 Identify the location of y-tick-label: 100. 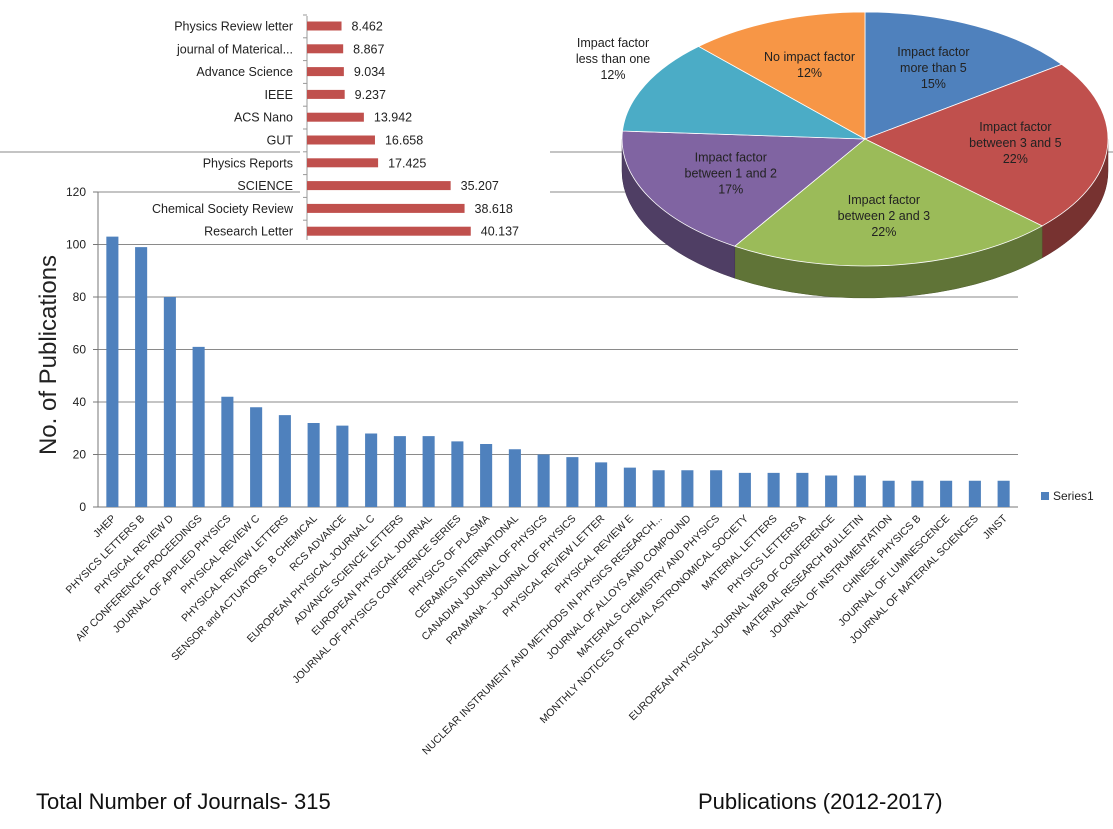
(76, 245).